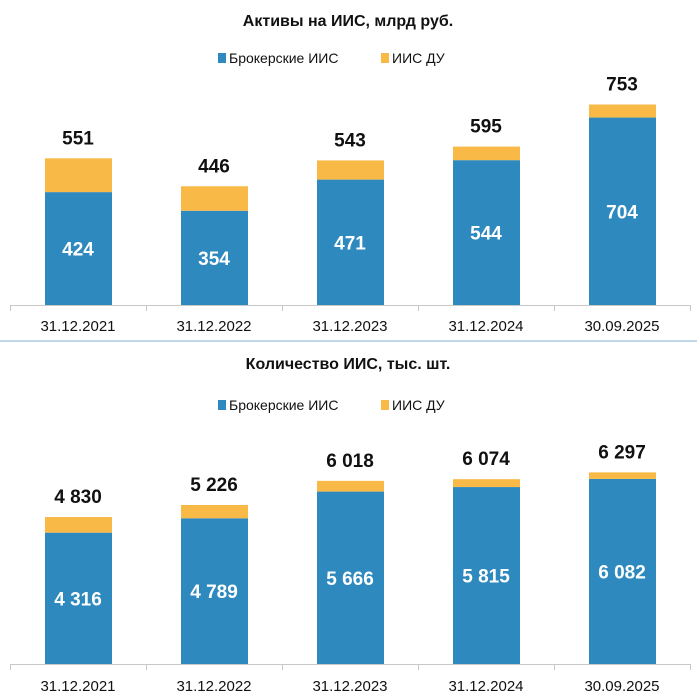  What do you see at coordinates (348, 21) in the screenshot?
I see `chart-title: Активы на ИИС, млрд руб.` at bounding box center [348, 21].